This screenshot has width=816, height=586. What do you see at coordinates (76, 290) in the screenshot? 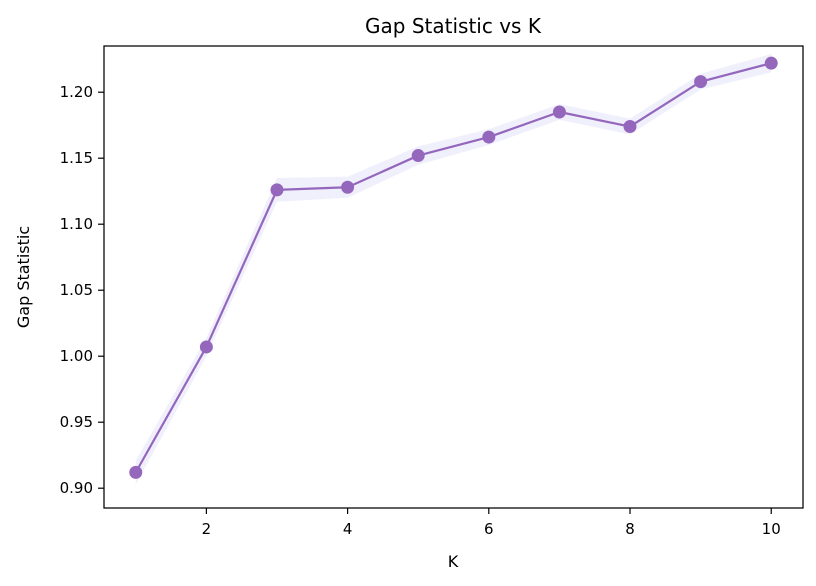
I see `y-tick-label: 1.05` at bounding box center [76, 290].